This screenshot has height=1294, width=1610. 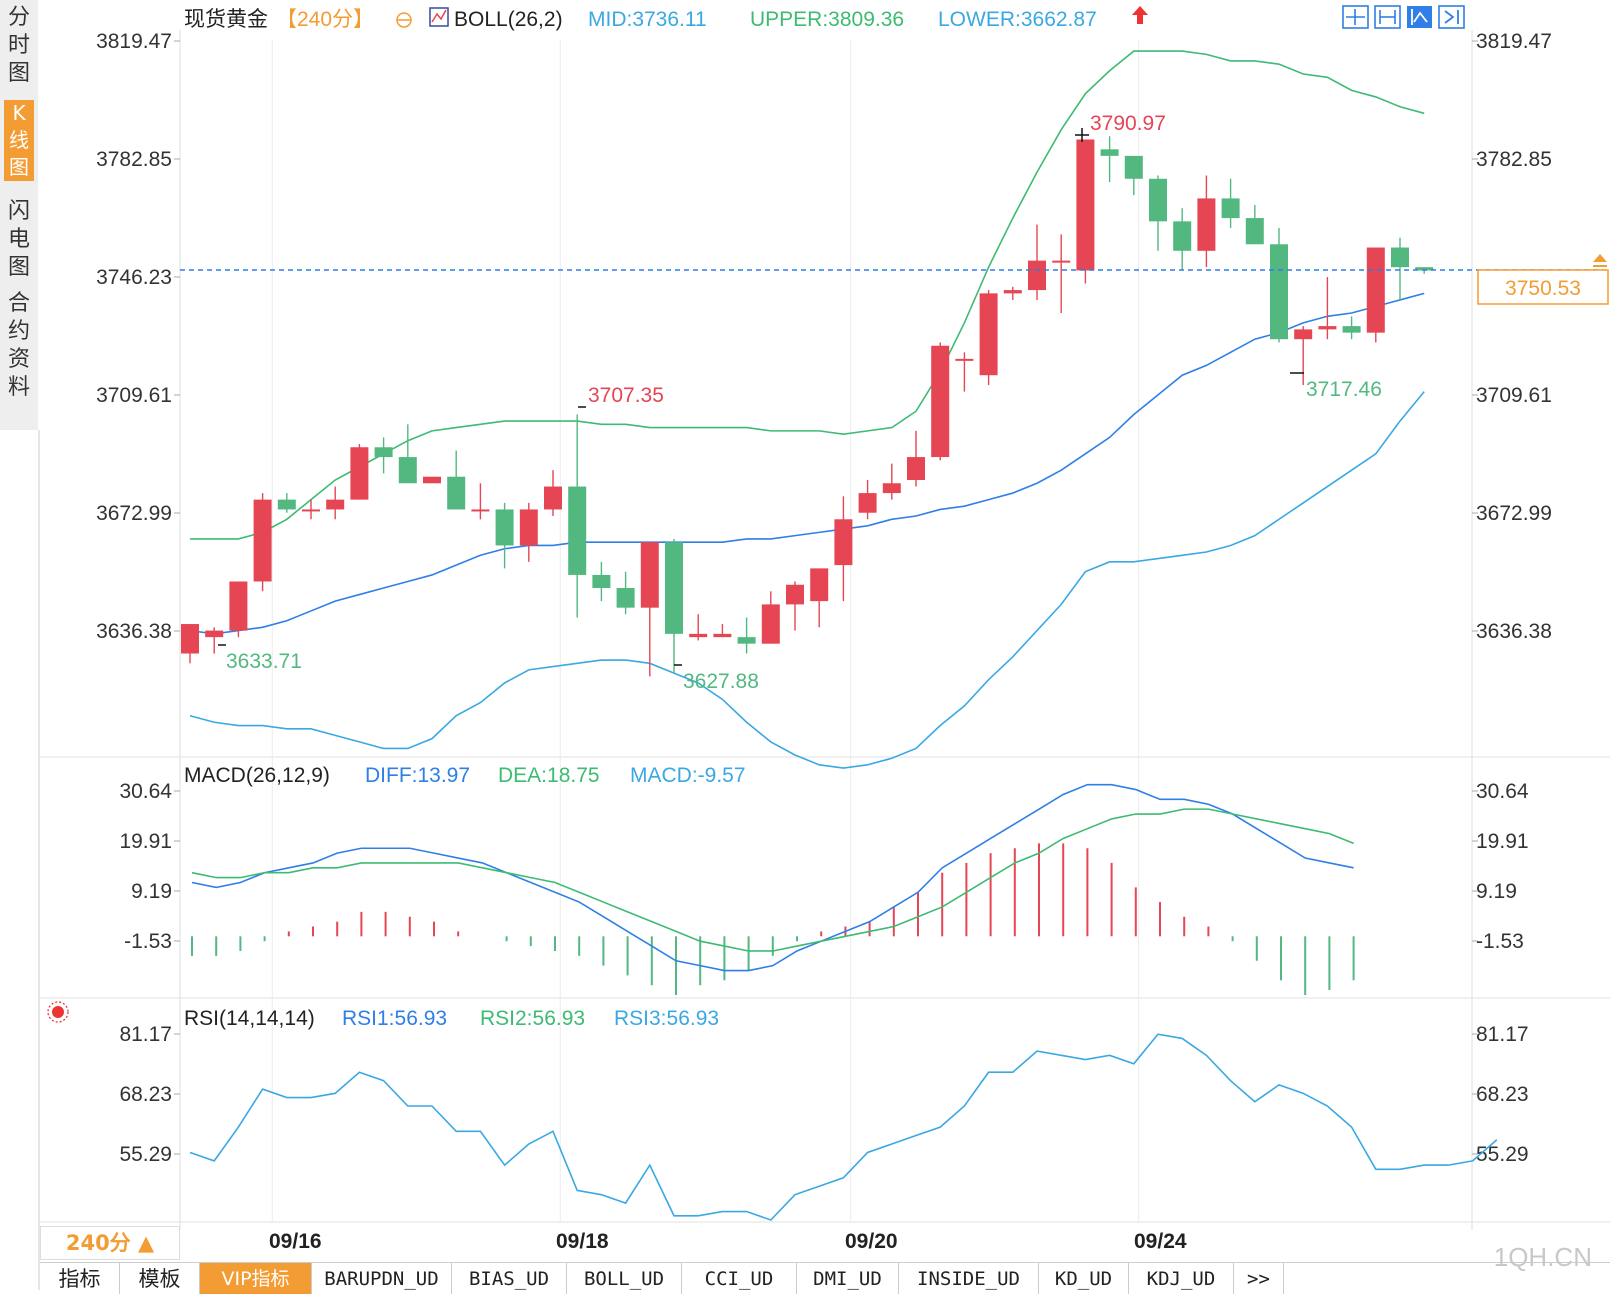 I want to click on zoom-fit-icon, so click(x=1387, y=17).